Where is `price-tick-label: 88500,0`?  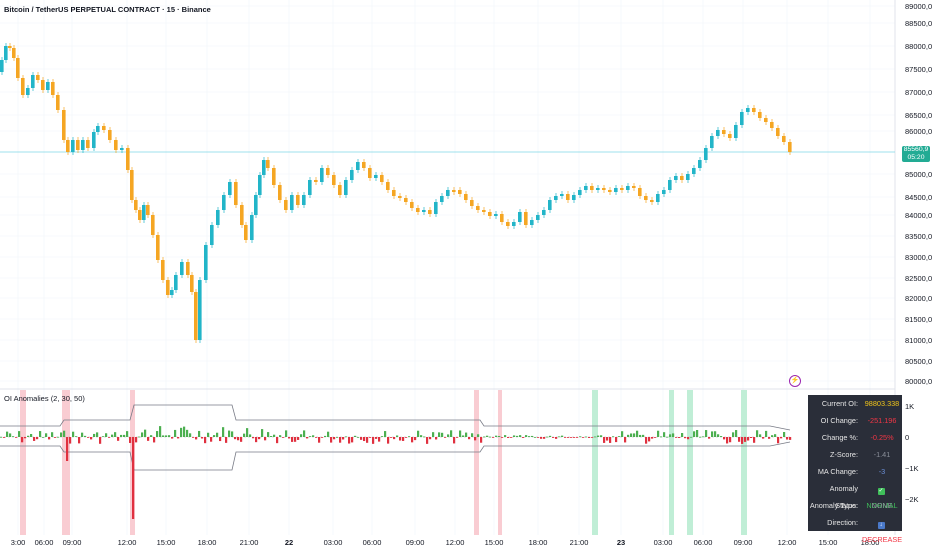
price-tick-label: 88500,0 is located at coordinates (918, 23).